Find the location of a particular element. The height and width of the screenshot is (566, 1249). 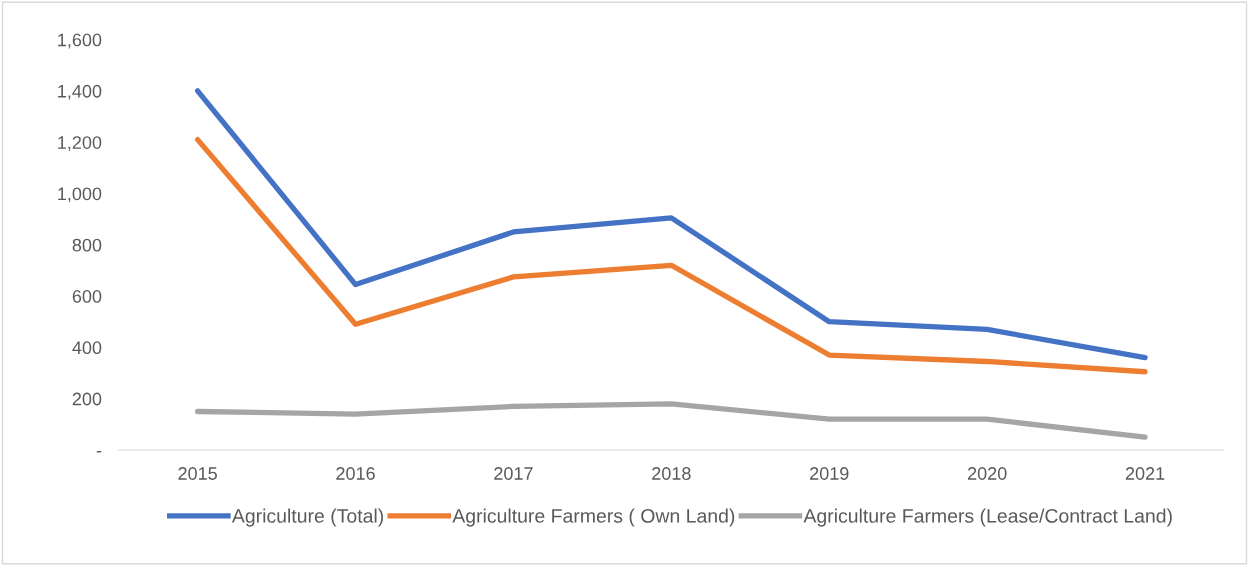

x-tick-label: 2021 is located at coordinates (1145, 473).